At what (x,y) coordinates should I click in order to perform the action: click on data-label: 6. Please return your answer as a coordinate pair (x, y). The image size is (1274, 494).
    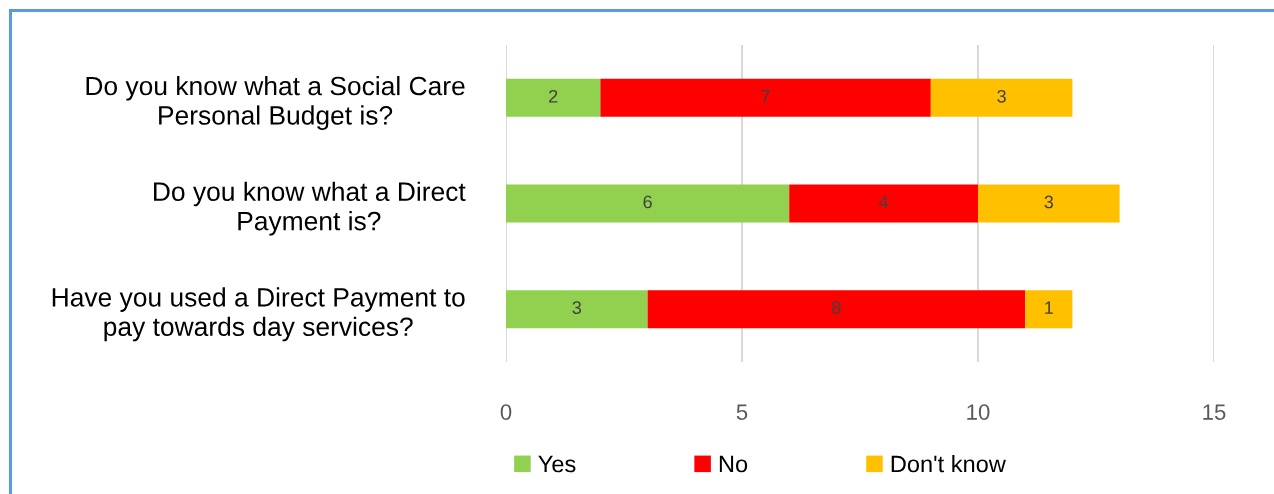
    Looking at the image, I should click on (647, 202).